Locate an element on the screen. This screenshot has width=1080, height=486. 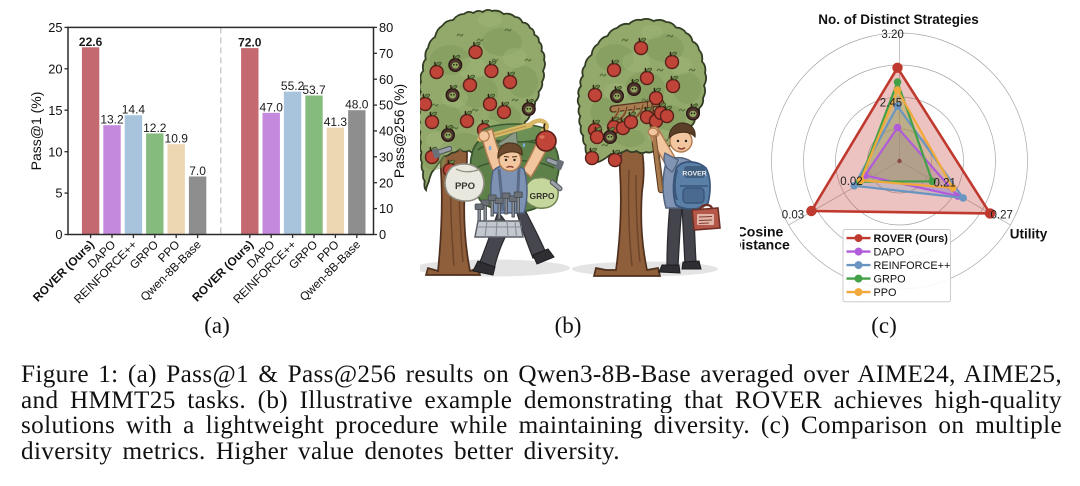
svg-text: 2.45 is located at coordinates (891, 103).